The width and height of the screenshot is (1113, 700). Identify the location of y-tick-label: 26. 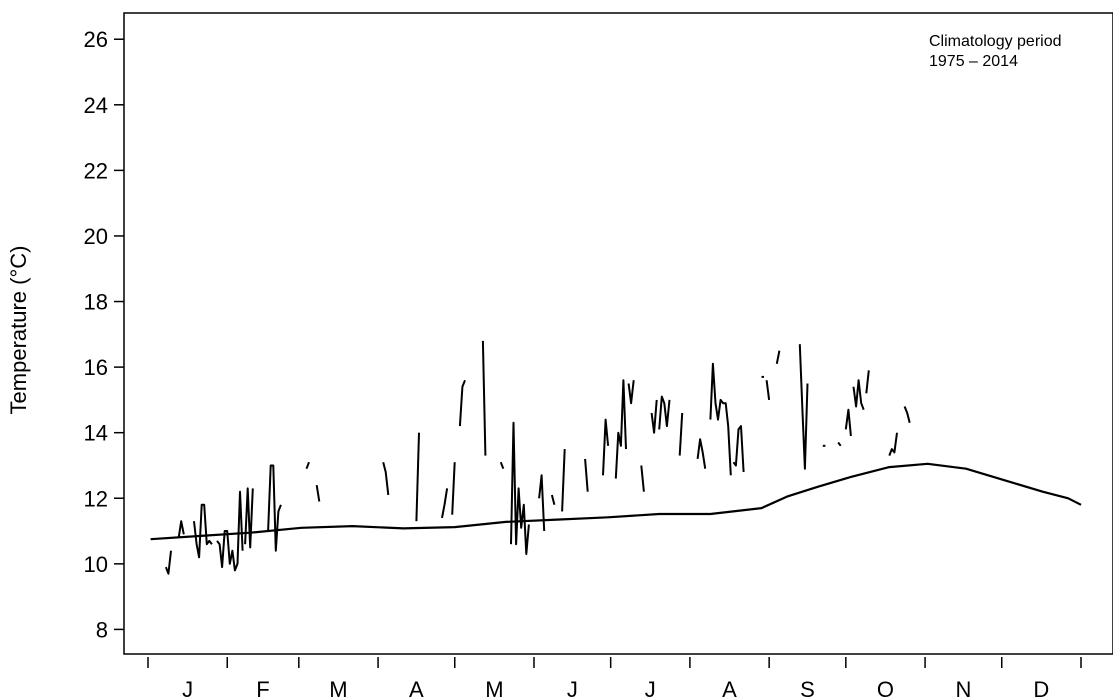
(96, 39).